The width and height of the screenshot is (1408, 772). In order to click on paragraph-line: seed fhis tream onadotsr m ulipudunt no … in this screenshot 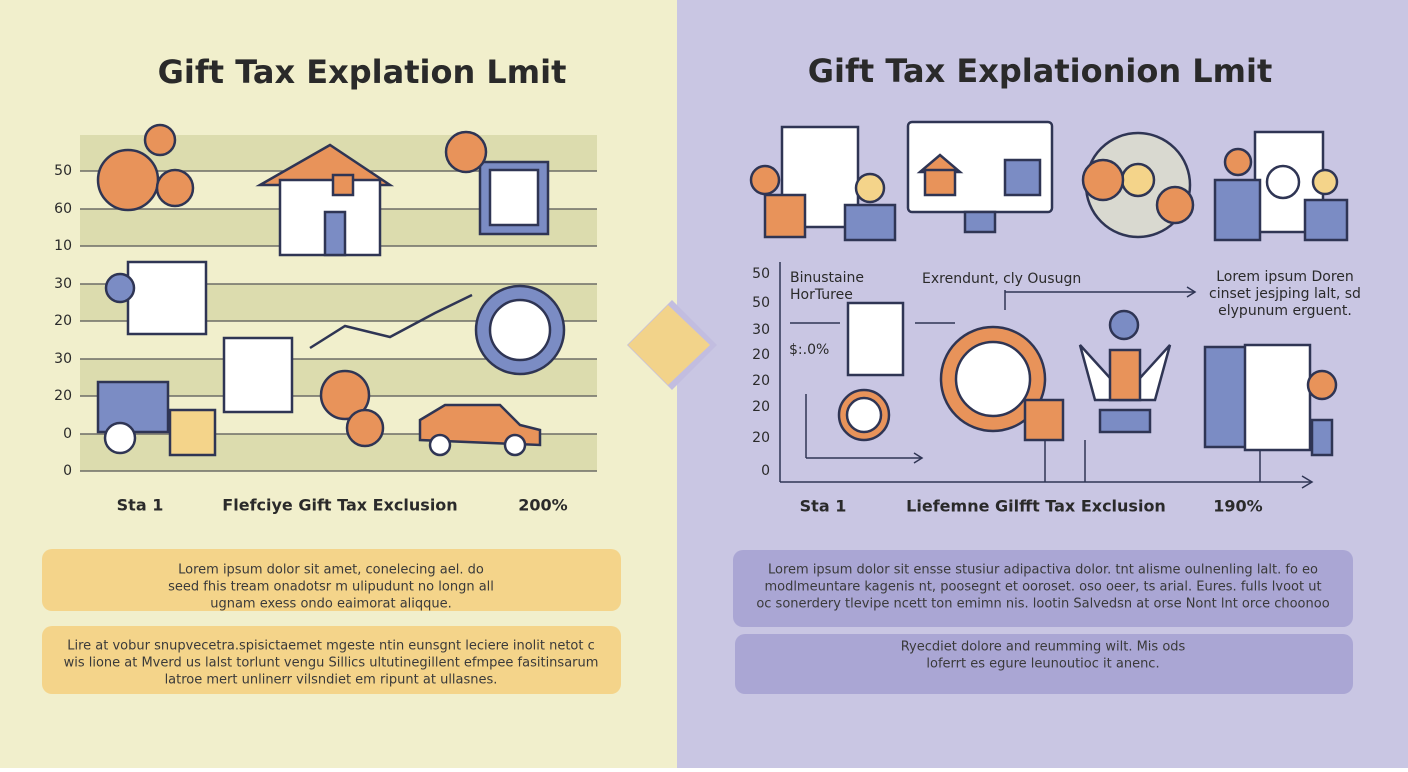, I will do `click(331, 587)`.